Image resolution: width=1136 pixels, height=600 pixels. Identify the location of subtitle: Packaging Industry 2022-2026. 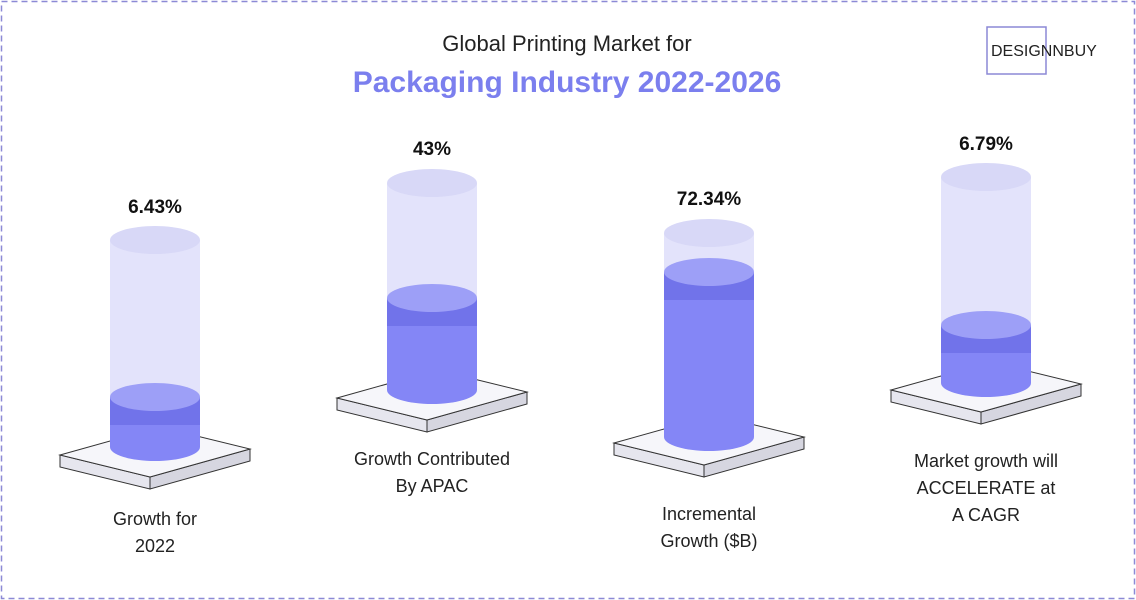
(567, 82).